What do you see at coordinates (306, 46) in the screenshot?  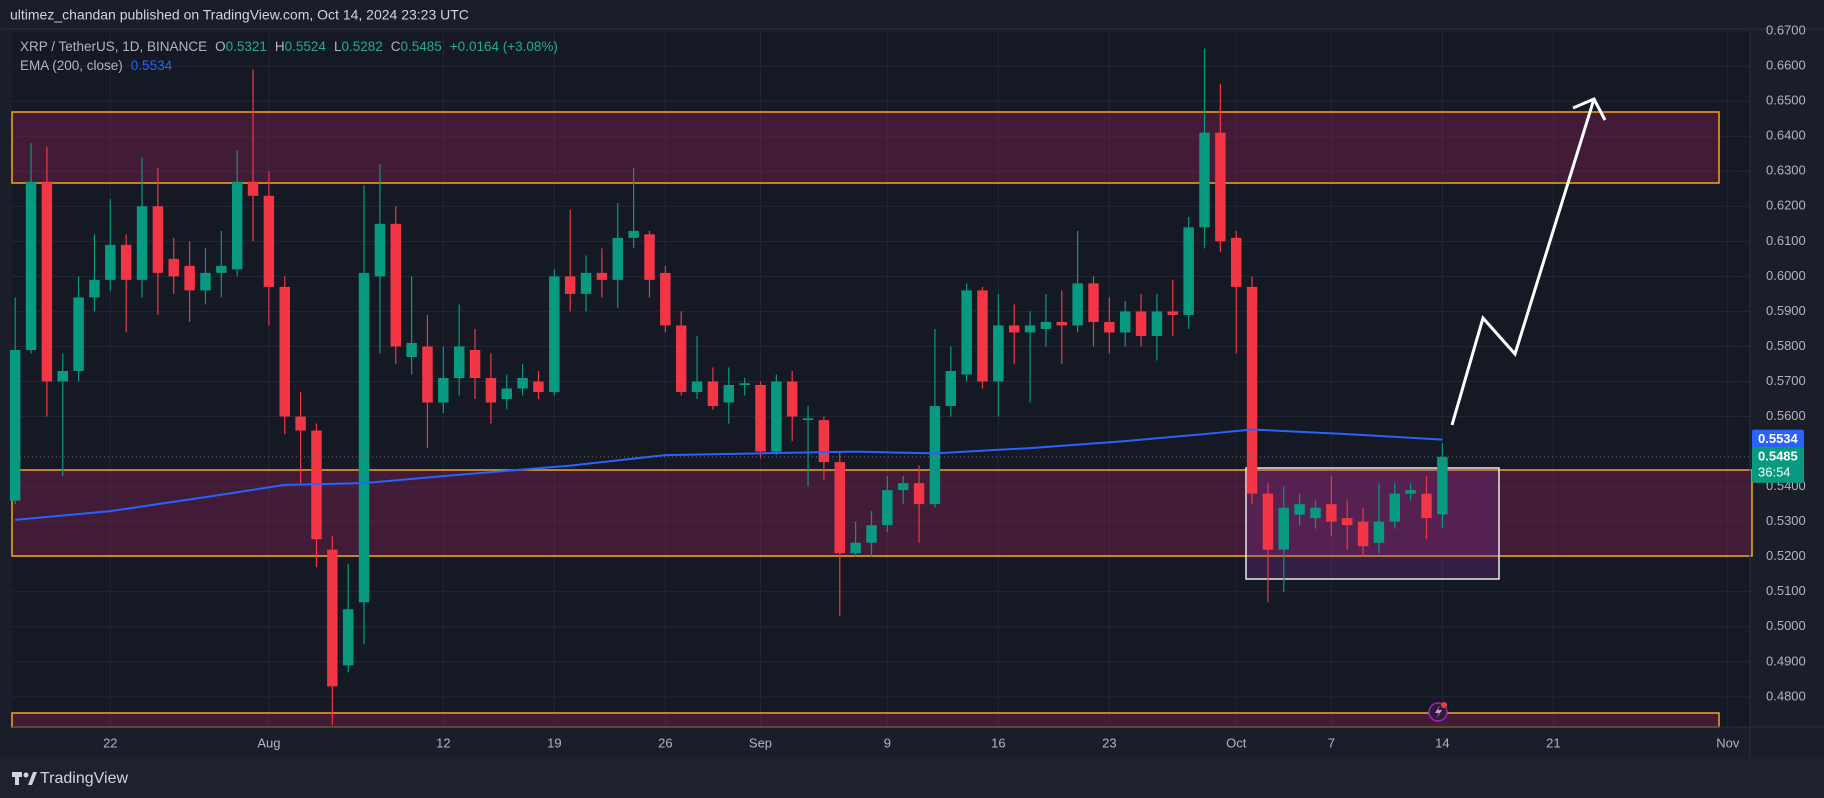 I see `h-value: 0.5524` at bounding box center [306, 46].